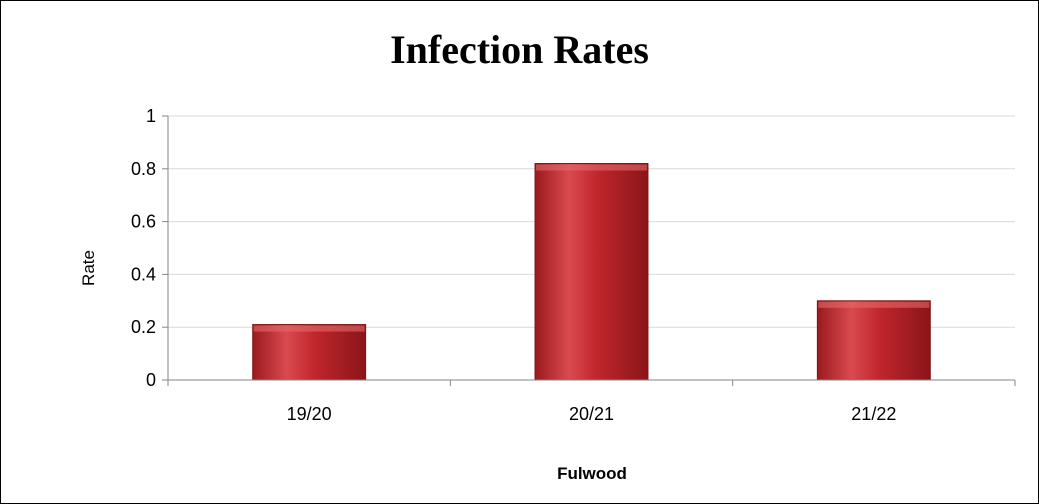 The image size is (1039, 504). What do you see at coordinates (88, 268) in the screenshot?
I see `y-axis-title: Rate` at bounding box center [88, 268].